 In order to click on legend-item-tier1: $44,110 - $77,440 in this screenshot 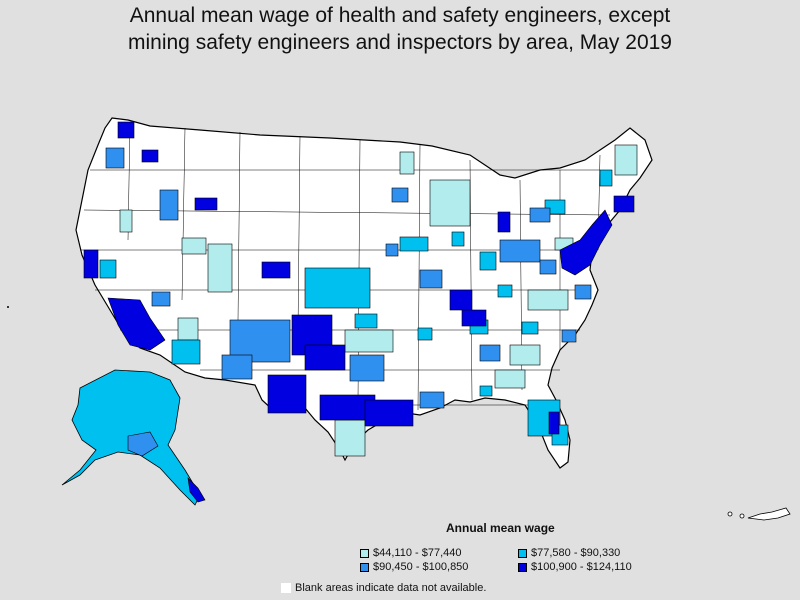, I will do `click(410, 553)`.